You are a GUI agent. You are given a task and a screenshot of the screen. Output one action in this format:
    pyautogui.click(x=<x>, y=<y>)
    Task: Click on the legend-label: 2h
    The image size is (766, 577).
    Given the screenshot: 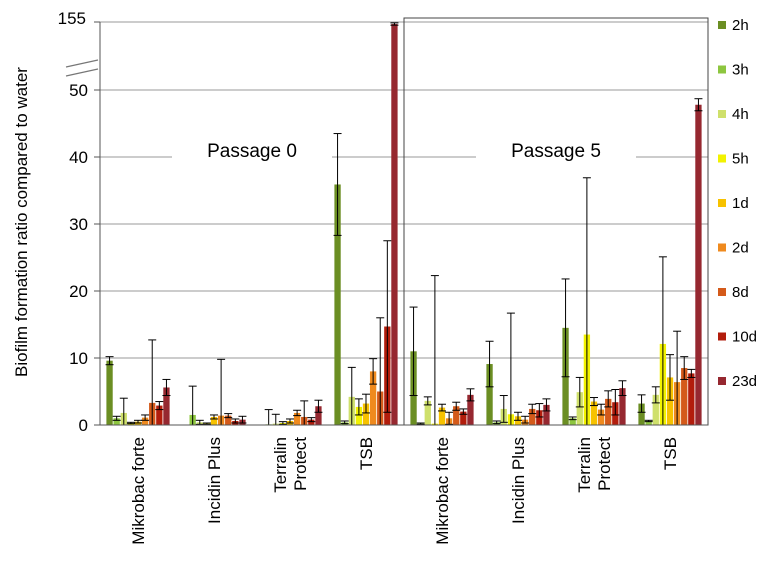 What is the action you would take?
    pyautogui.click(x=740, y=25)
    